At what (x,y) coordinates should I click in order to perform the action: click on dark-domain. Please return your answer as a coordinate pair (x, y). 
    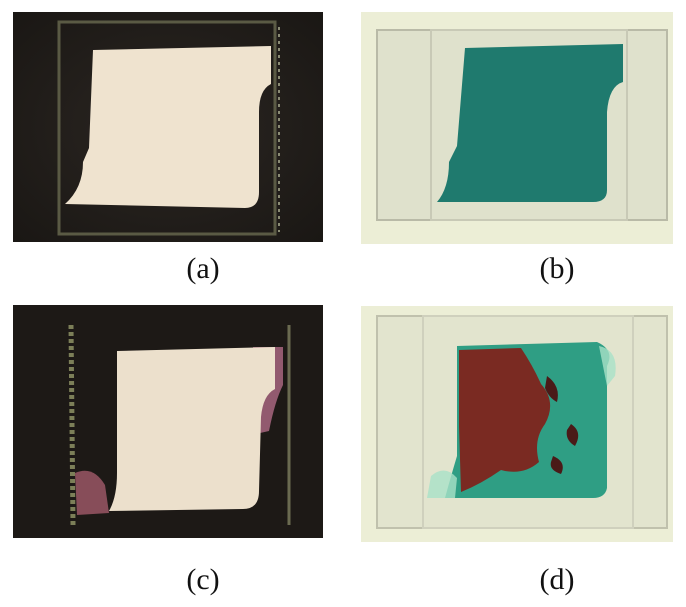
    Looking at the image, I should click on (505, 420).